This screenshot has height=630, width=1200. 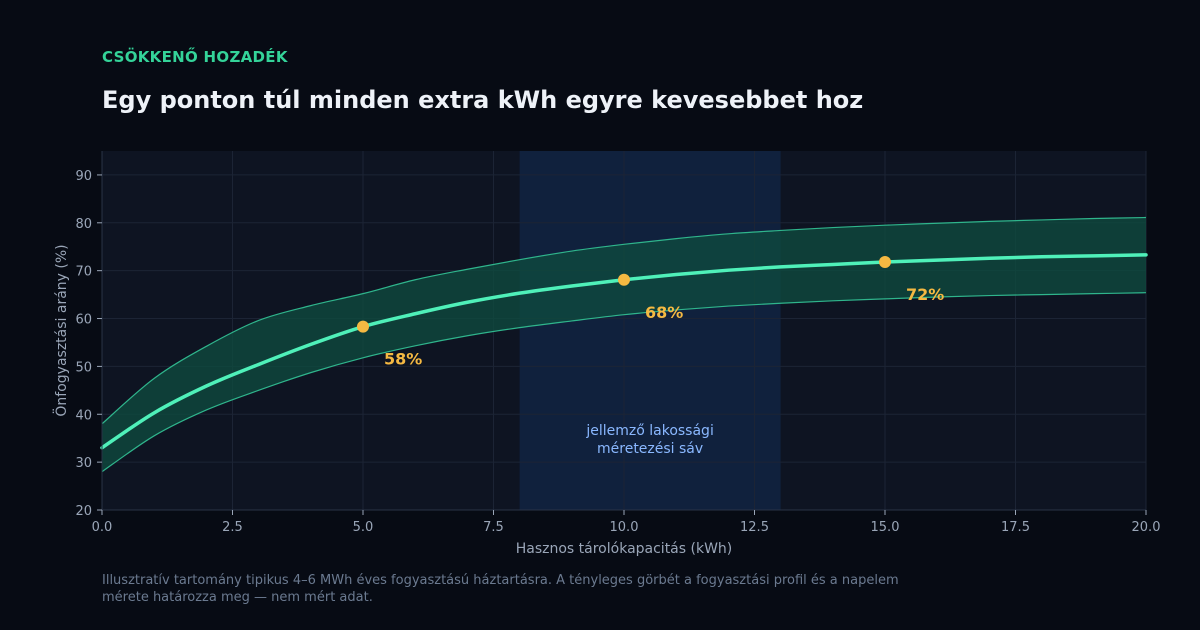 I want to click on x-tick-label: 12.5, so click(x=754, y=527).